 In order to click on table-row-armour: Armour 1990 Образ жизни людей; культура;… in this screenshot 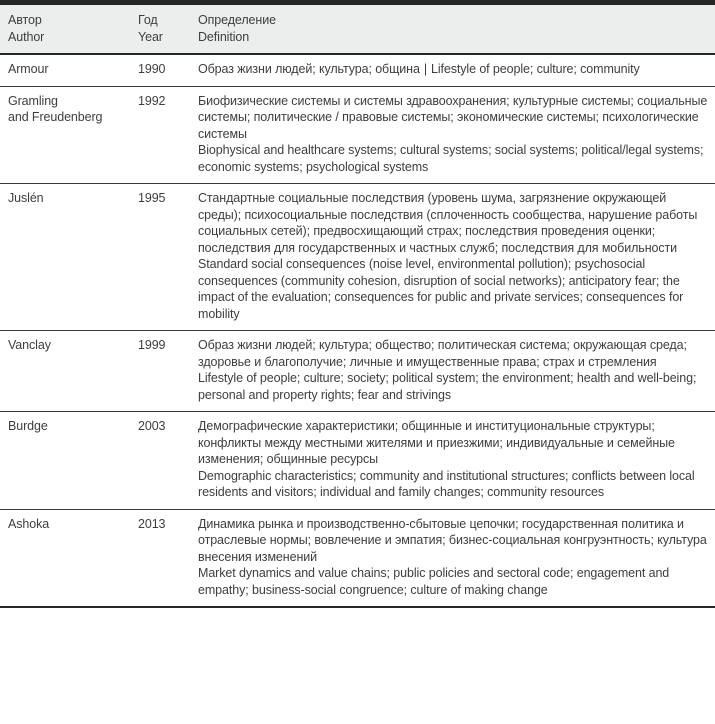, I will do `click(357, 70)`.